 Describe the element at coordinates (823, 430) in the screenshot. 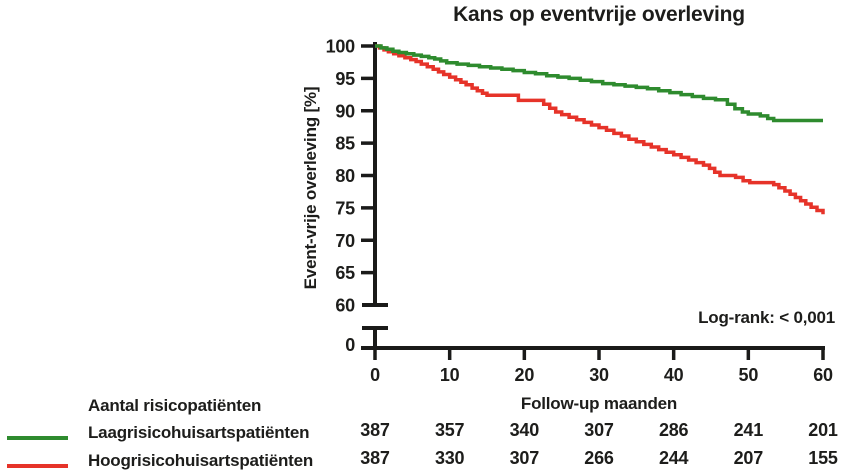

I see `risk-count: 201` at that location.